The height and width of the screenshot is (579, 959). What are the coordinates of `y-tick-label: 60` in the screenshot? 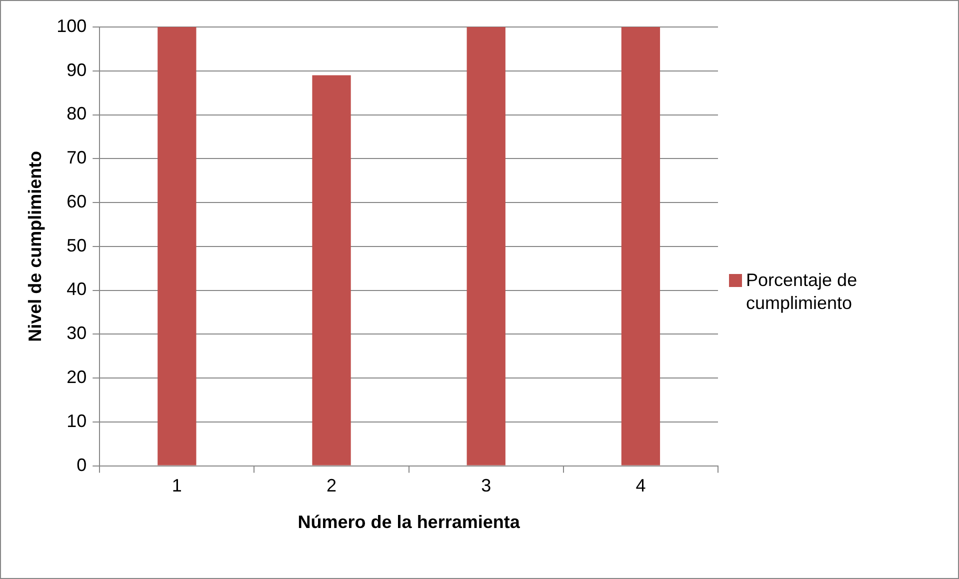 It's located at (76, 201).